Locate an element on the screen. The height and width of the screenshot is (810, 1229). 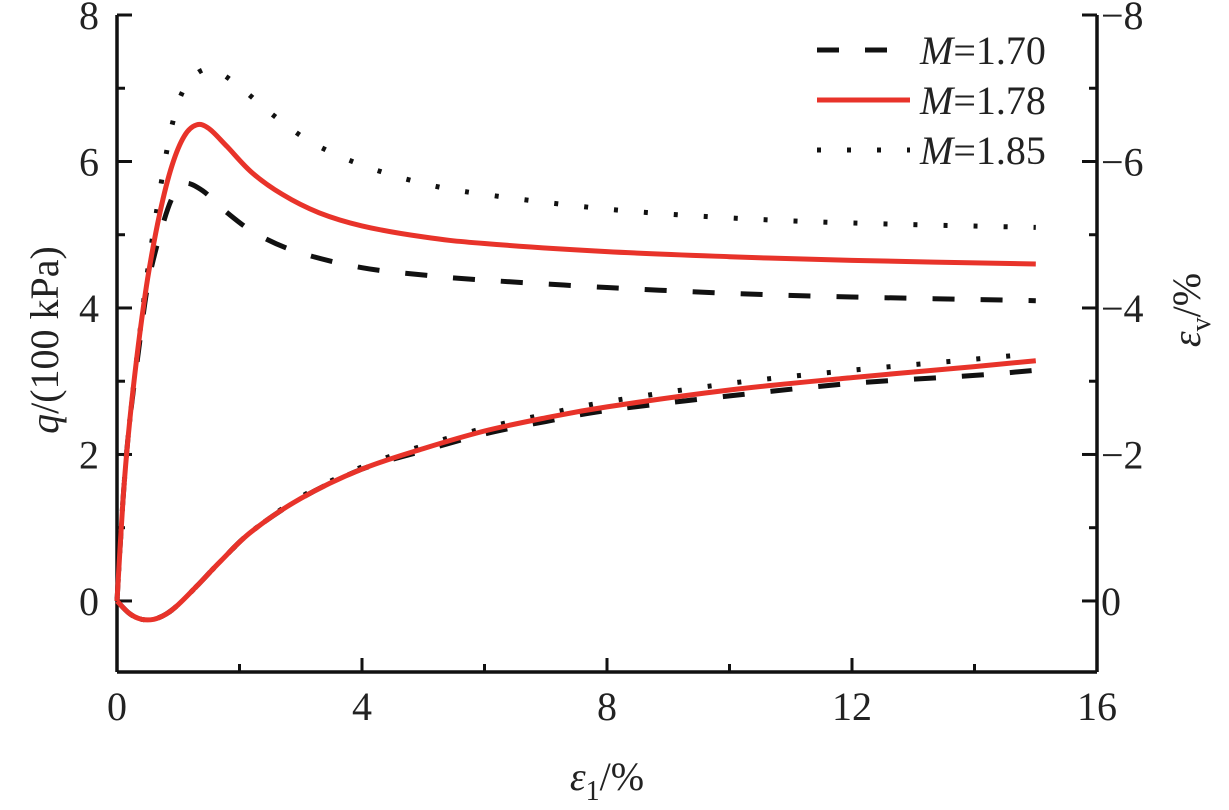
legend-label: M=1.85 is located at coordinates (982, 150).